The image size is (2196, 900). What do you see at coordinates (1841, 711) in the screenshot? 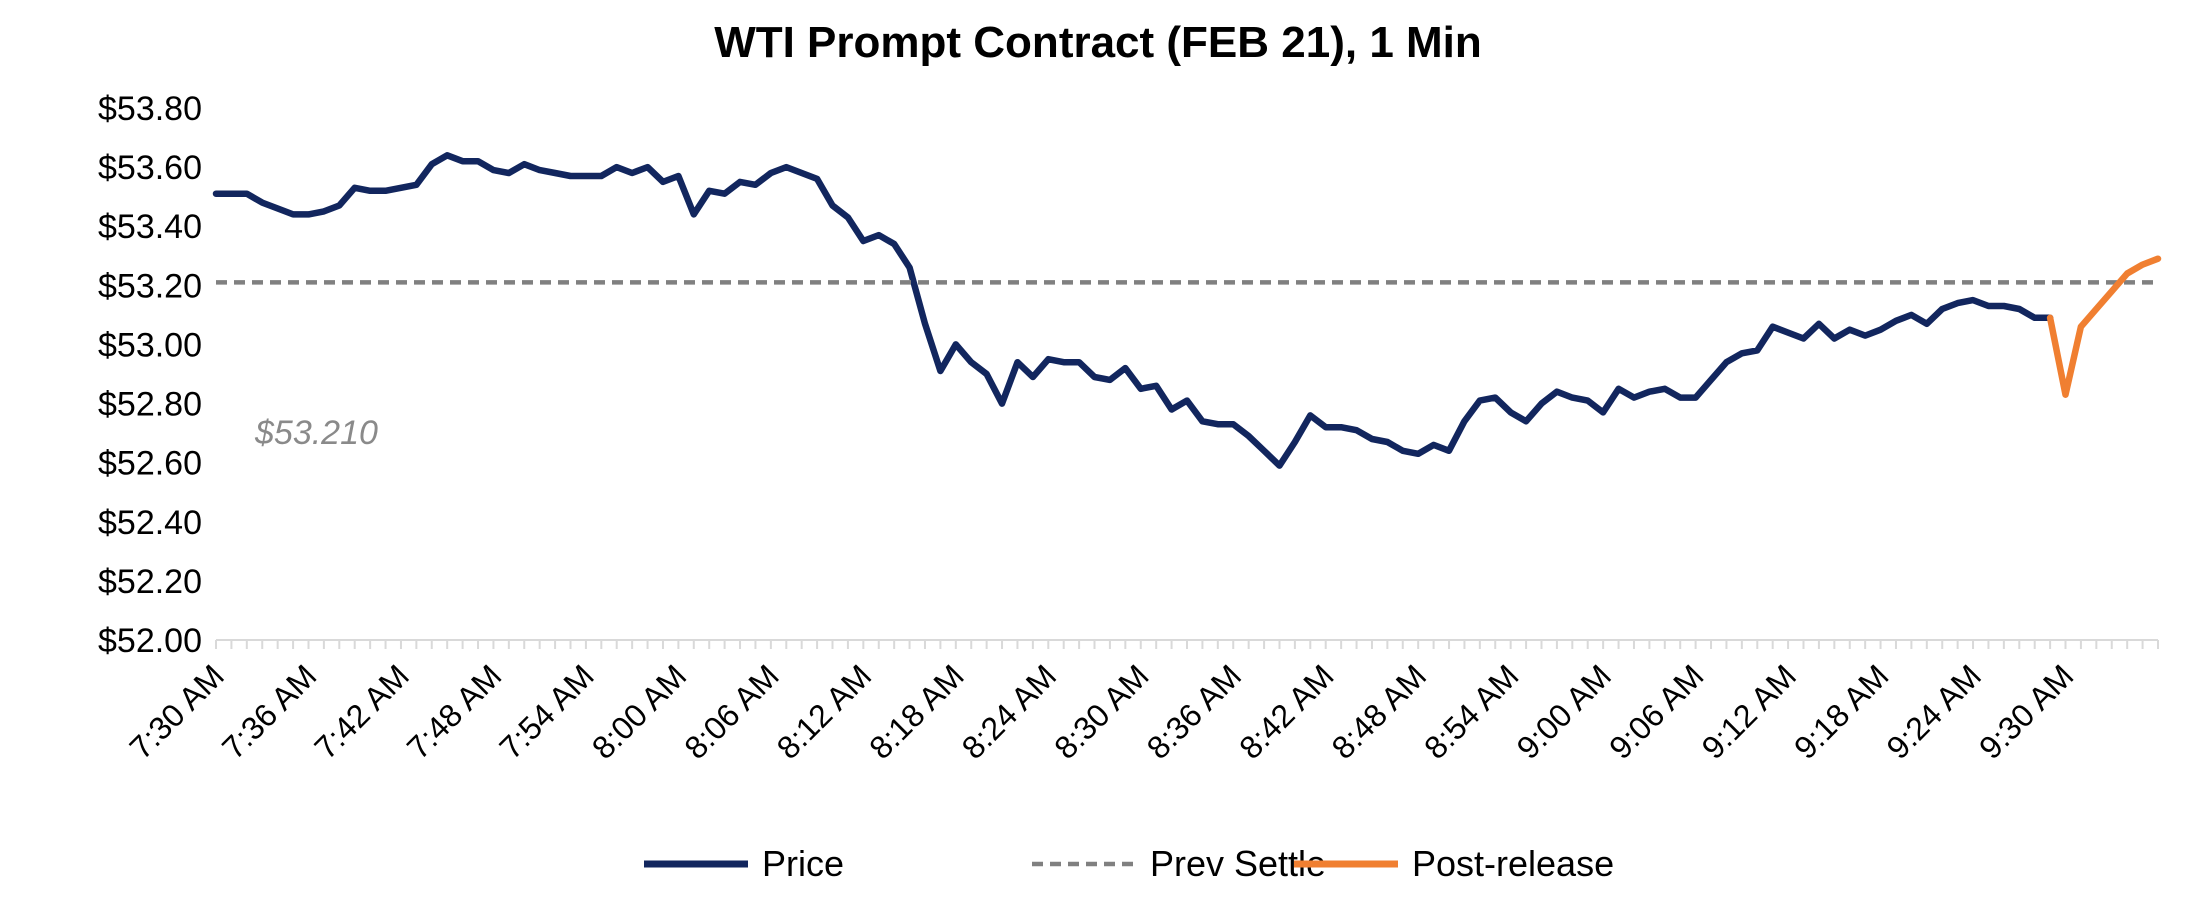
I see `x-tick-label: 9:18 AM` at bounding box center [1841, 711].